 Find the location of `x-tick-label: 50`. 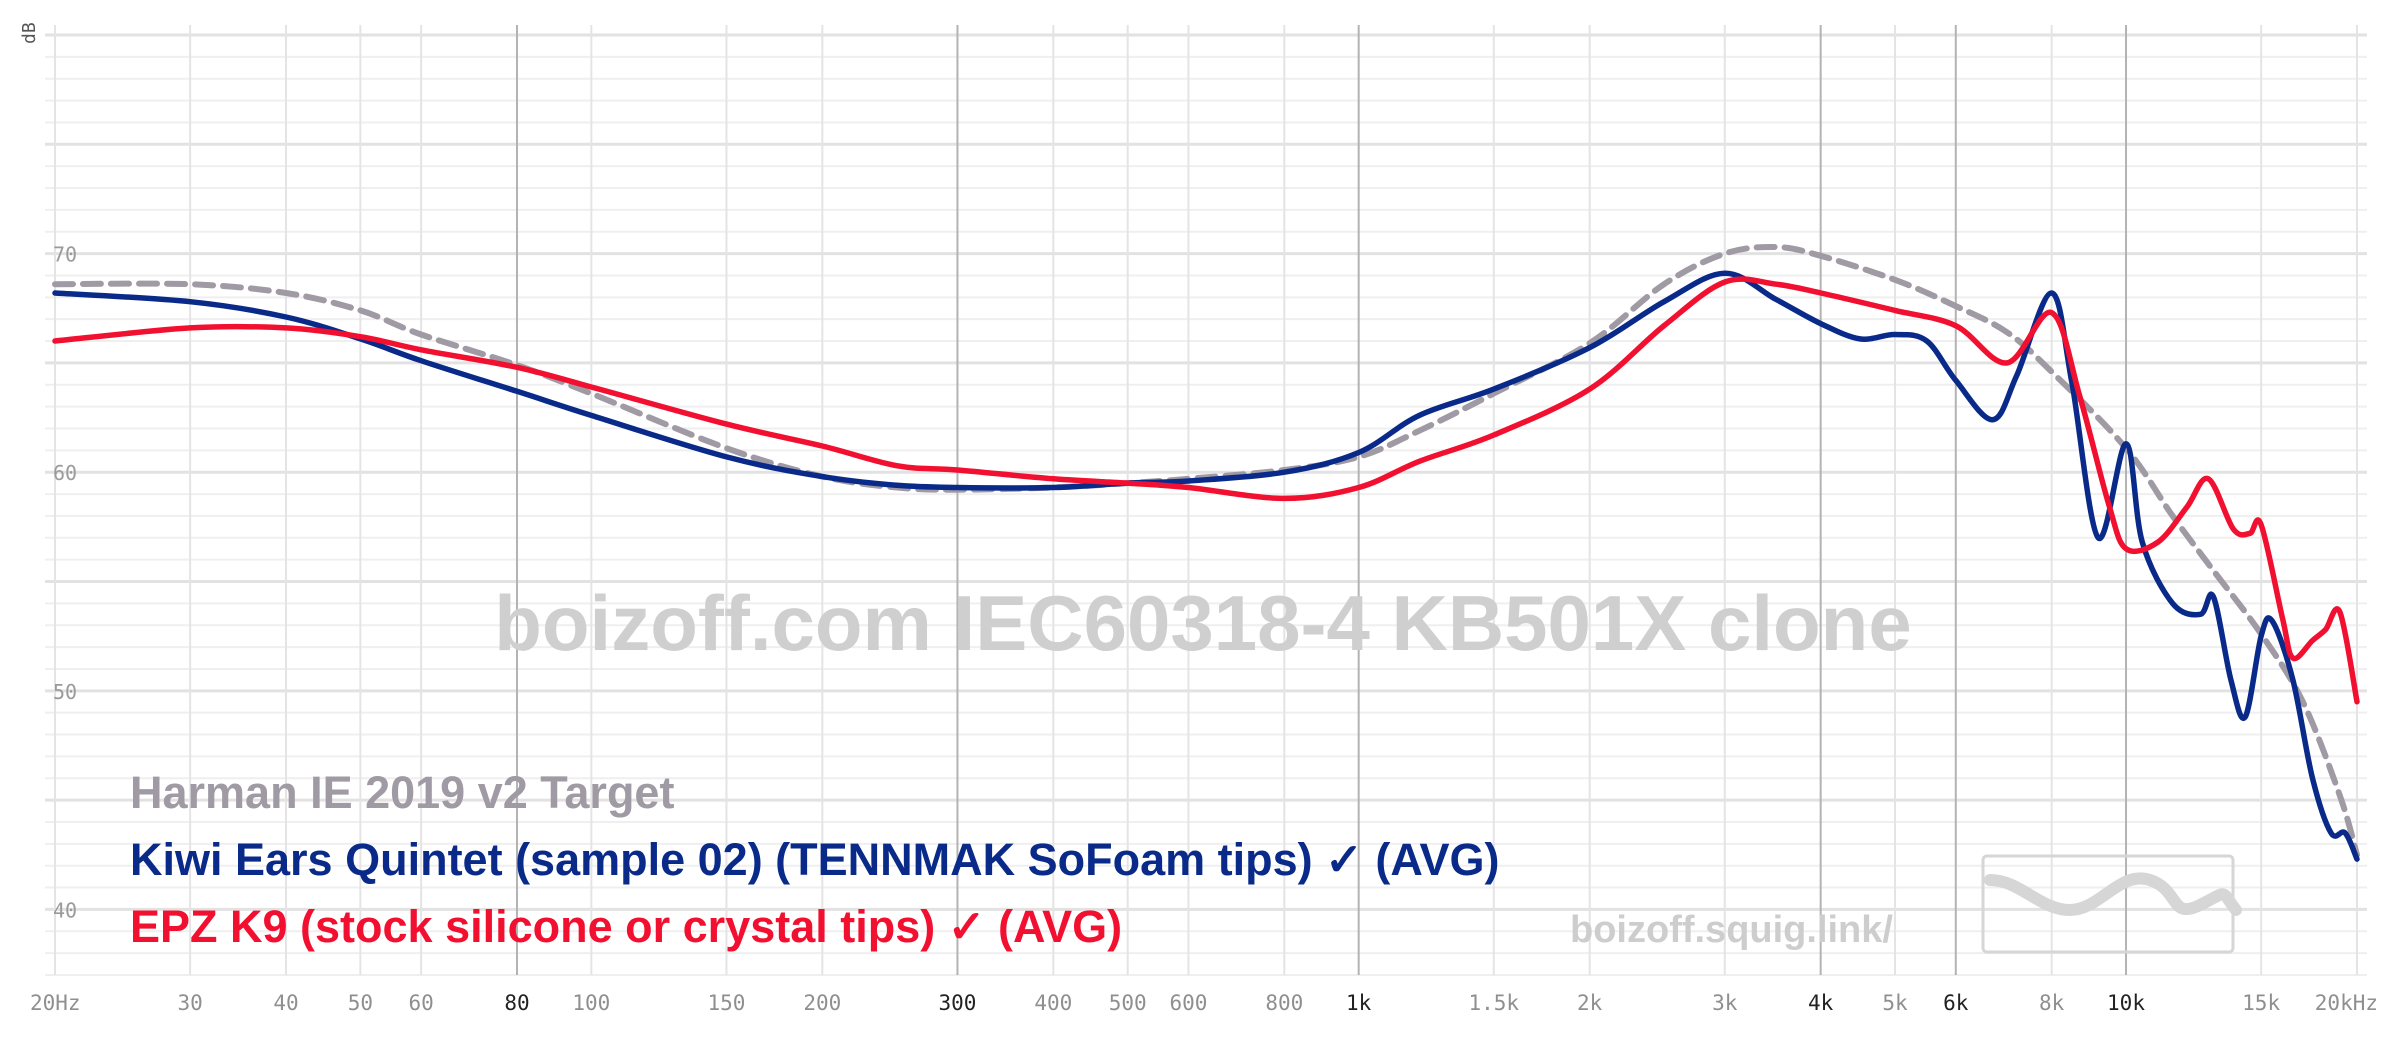

x-tick-label: 50 is located at coordinates (360, 1003).